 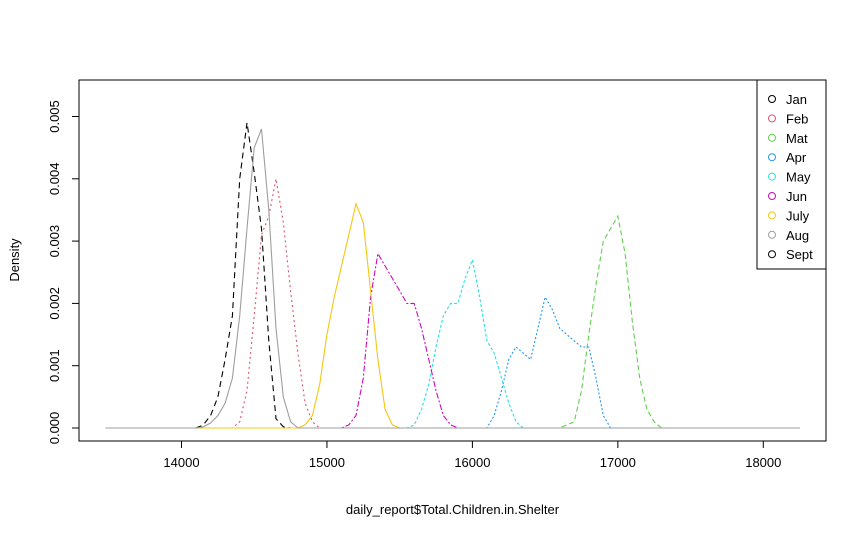 I want to click on legend-label-apr: Apr, so click(x=796, y=157).